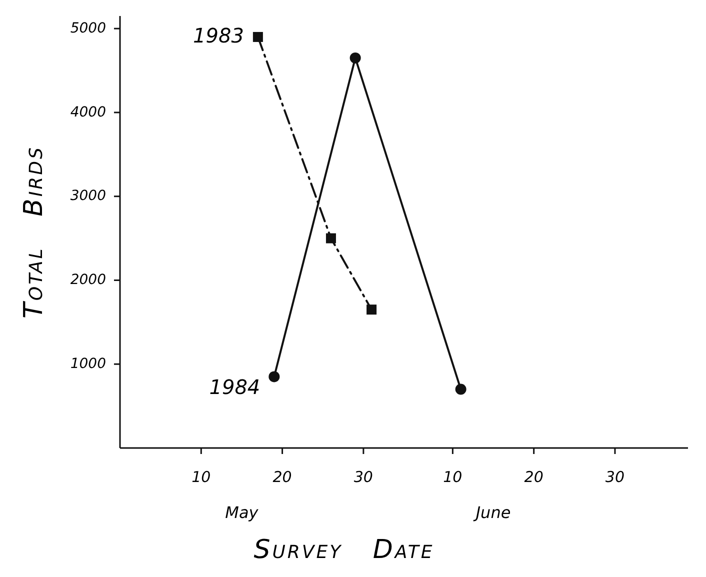 Image resolution: width=706 pixels, height=577 pixels. What do you see at coordinates (242, 512) in the screenshot?
I see `text: May` at bounding box center [242, 512].